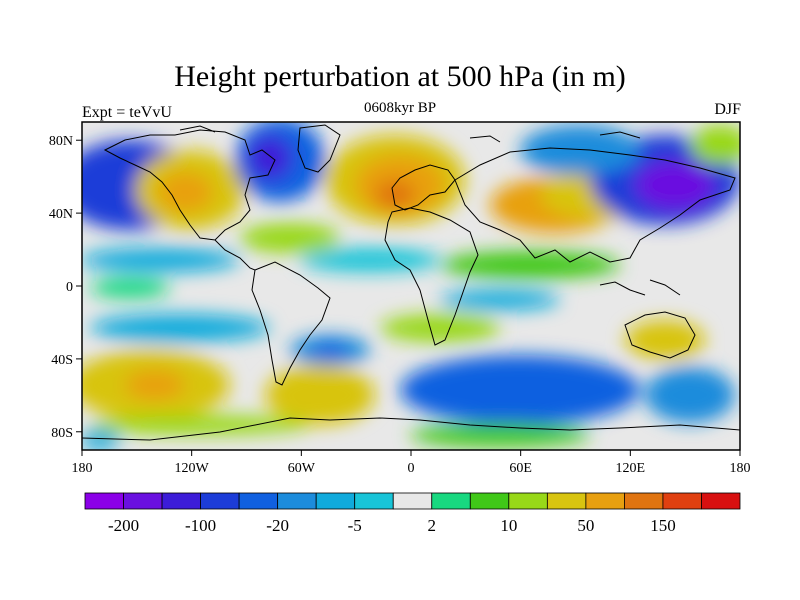 The height and width of the screenshot is (600, 800). Describe the element at coordinates (69, 287) in the screenshot. I see `lat-tick-label: 0` at that location.